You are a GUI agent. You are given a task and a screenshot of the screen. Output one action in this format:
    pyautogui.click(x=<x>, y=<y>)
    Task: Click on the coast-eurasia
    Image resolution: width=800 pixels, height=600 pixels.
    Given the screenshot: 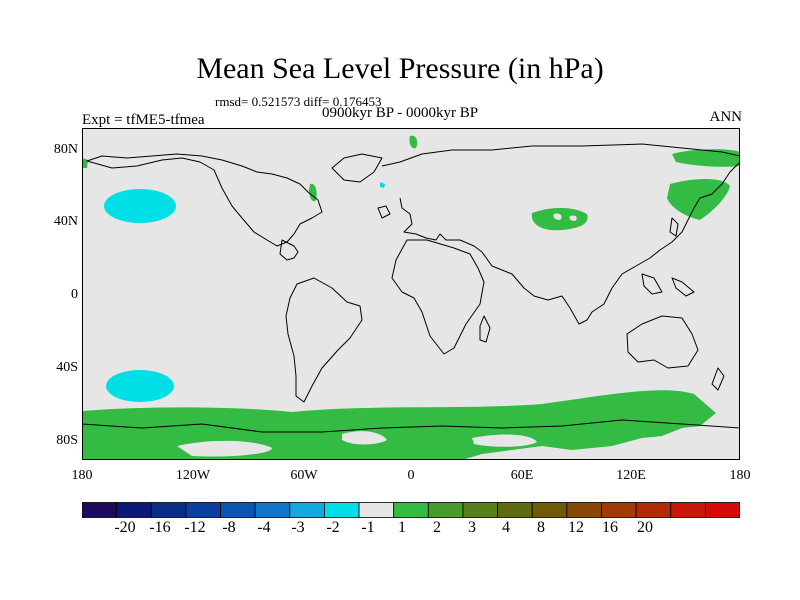 What is the action you would take?
    pyautogui.click(x=569, y=243)
    